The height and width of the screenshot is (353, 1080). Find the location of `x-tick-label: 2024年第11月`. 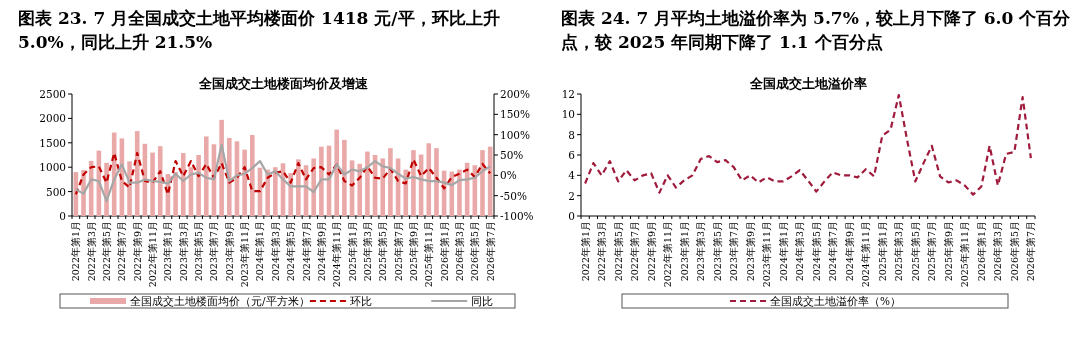

x-tick-label: 2024年第11月 is located at coordinates (337, 254).